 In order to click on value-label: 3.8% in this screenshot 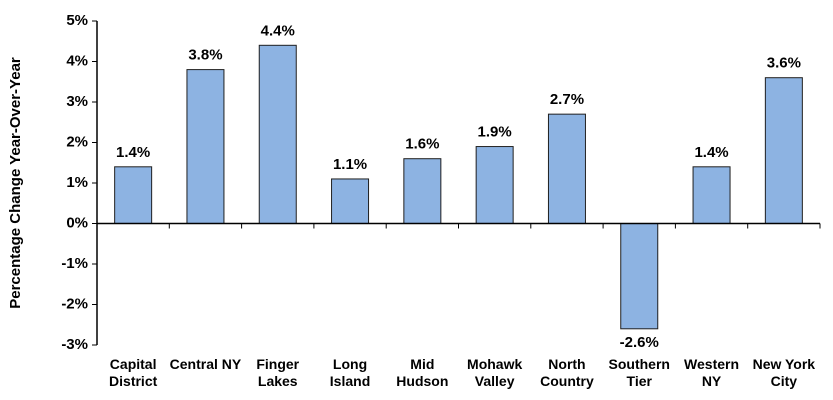, I will do `click(205, 55)`.